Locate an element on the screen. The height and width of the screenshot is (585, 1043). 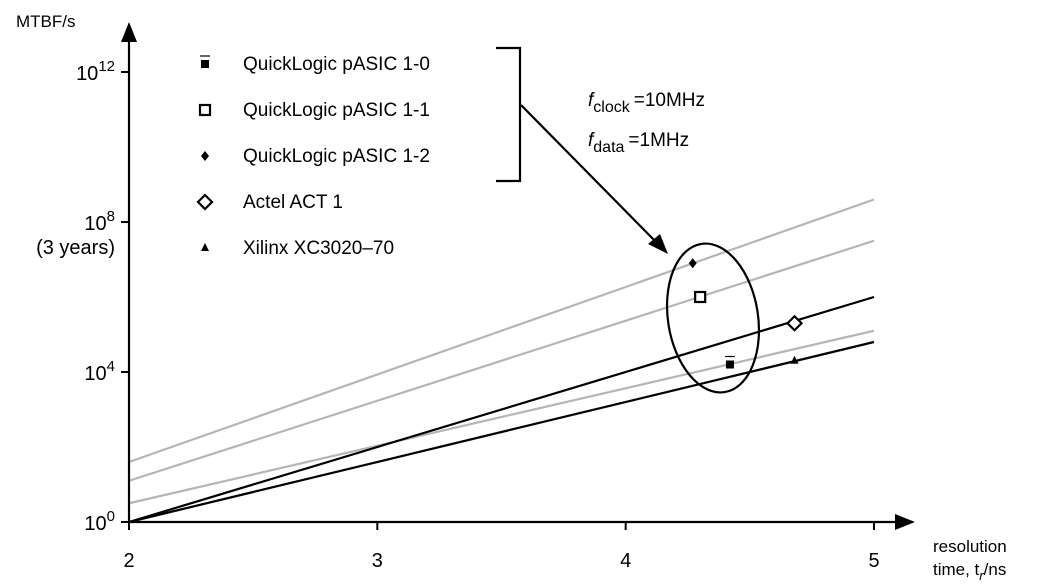
x-tick-label: 2 is located at coordinates (128, 561).